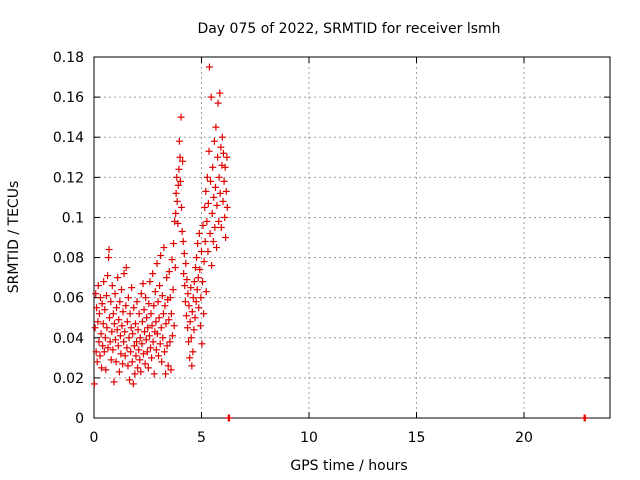 Image resolution: width=640 pixels, height=480 pixels. I want to click on y-axis-label: SRMTID / TECUs, so click(14, 237).